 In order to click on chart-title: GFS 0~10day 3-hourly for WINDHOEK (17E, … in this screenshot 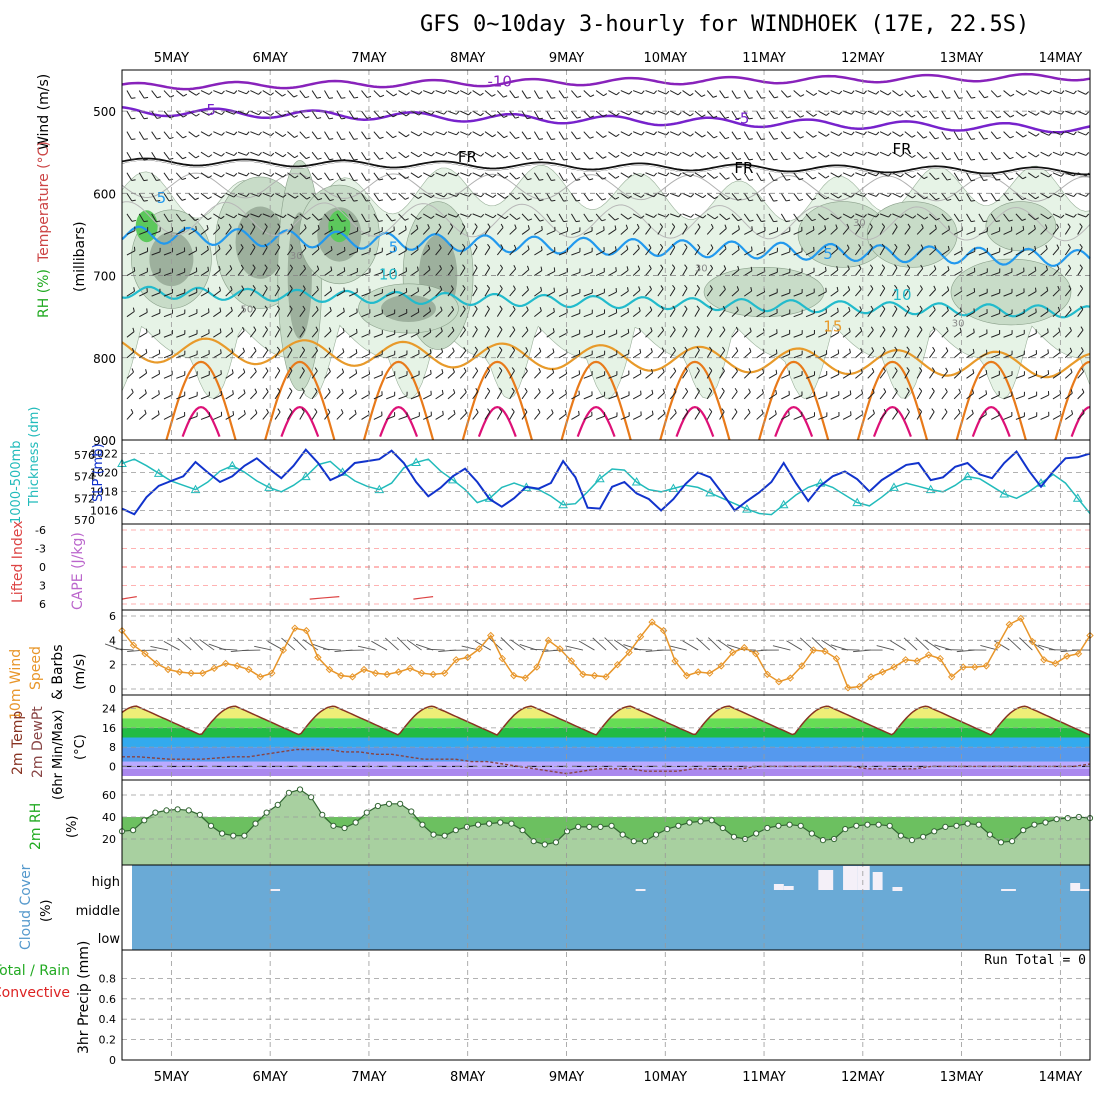, I will do `click(725, 24)`.